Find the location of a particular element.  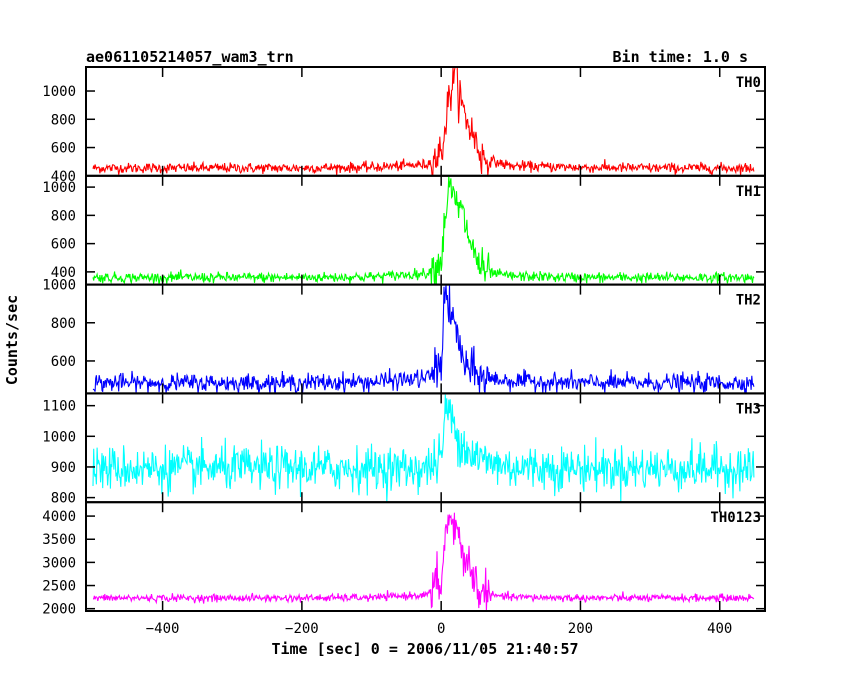

series-line-th1 is located at coordinates (423, 230).